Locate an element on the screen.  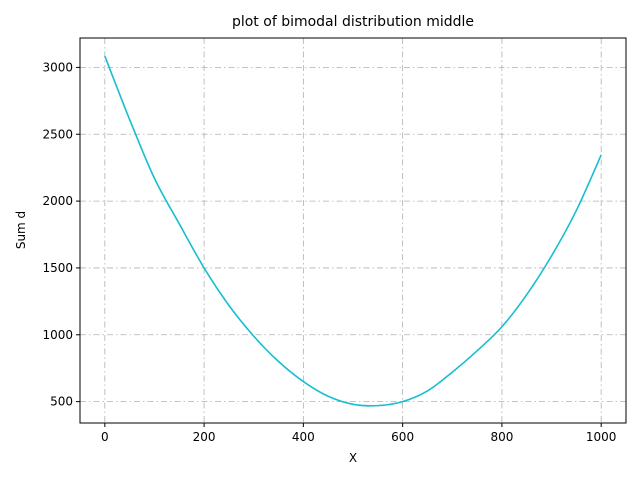
x-tick-label: 200 is located at coordinates (204, 437).